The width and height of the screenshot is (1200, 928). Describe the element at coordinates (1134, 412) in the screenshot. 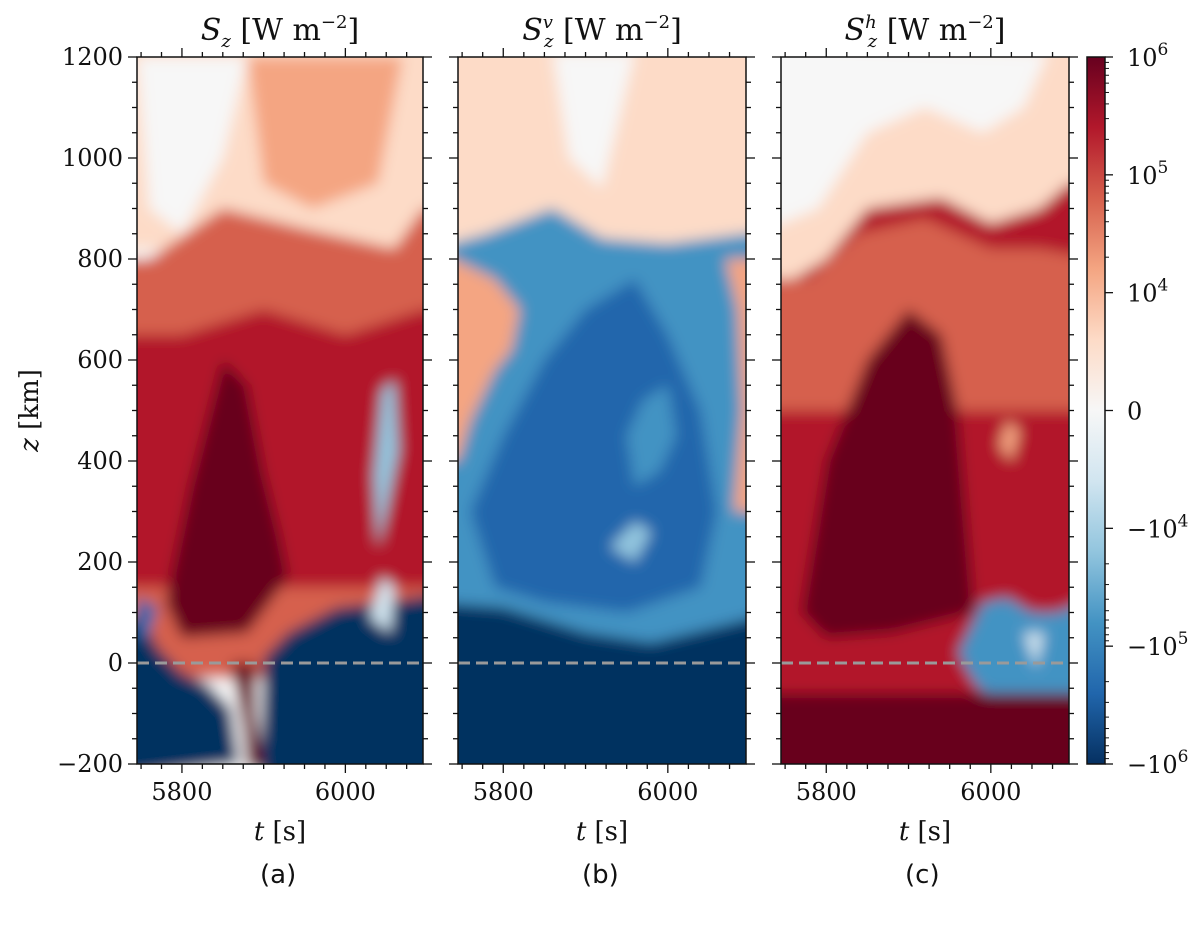

I see `colorbar-tick-label: 0` at that location.